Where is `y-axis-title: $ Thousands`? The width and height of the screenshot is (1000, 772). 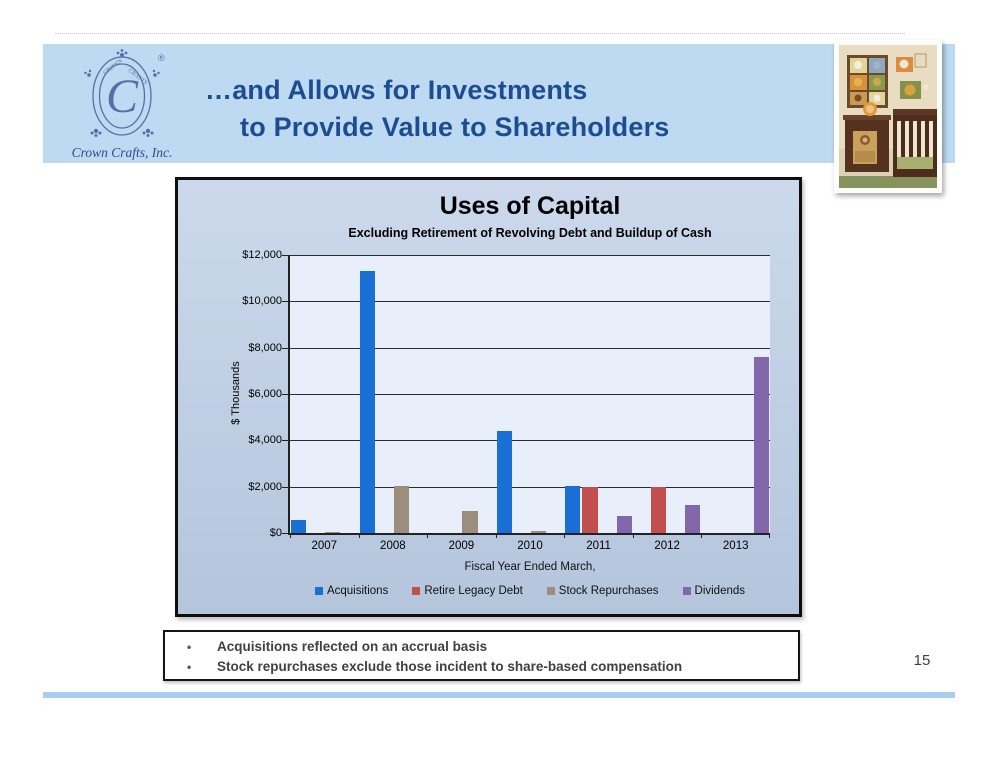
y-axis-title: $ Thousands is located at coordinates (236, 393).